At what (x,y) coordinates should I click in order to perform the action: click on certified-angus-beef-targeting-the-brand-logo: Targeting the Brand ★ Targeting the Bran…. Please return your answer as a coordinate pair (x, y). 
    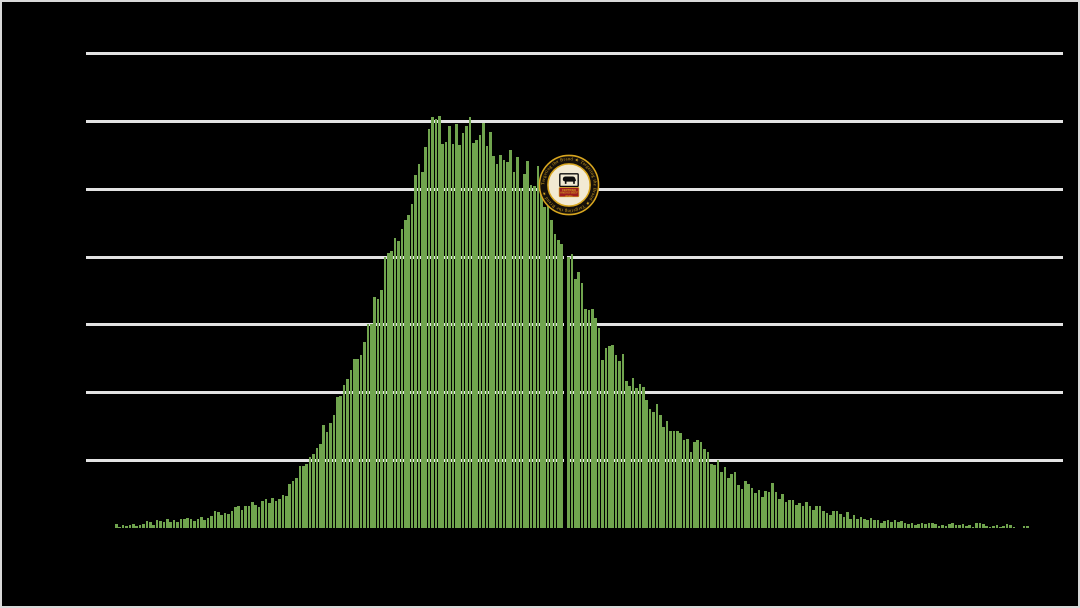
    Looking at the image, I should click on (569, 187).